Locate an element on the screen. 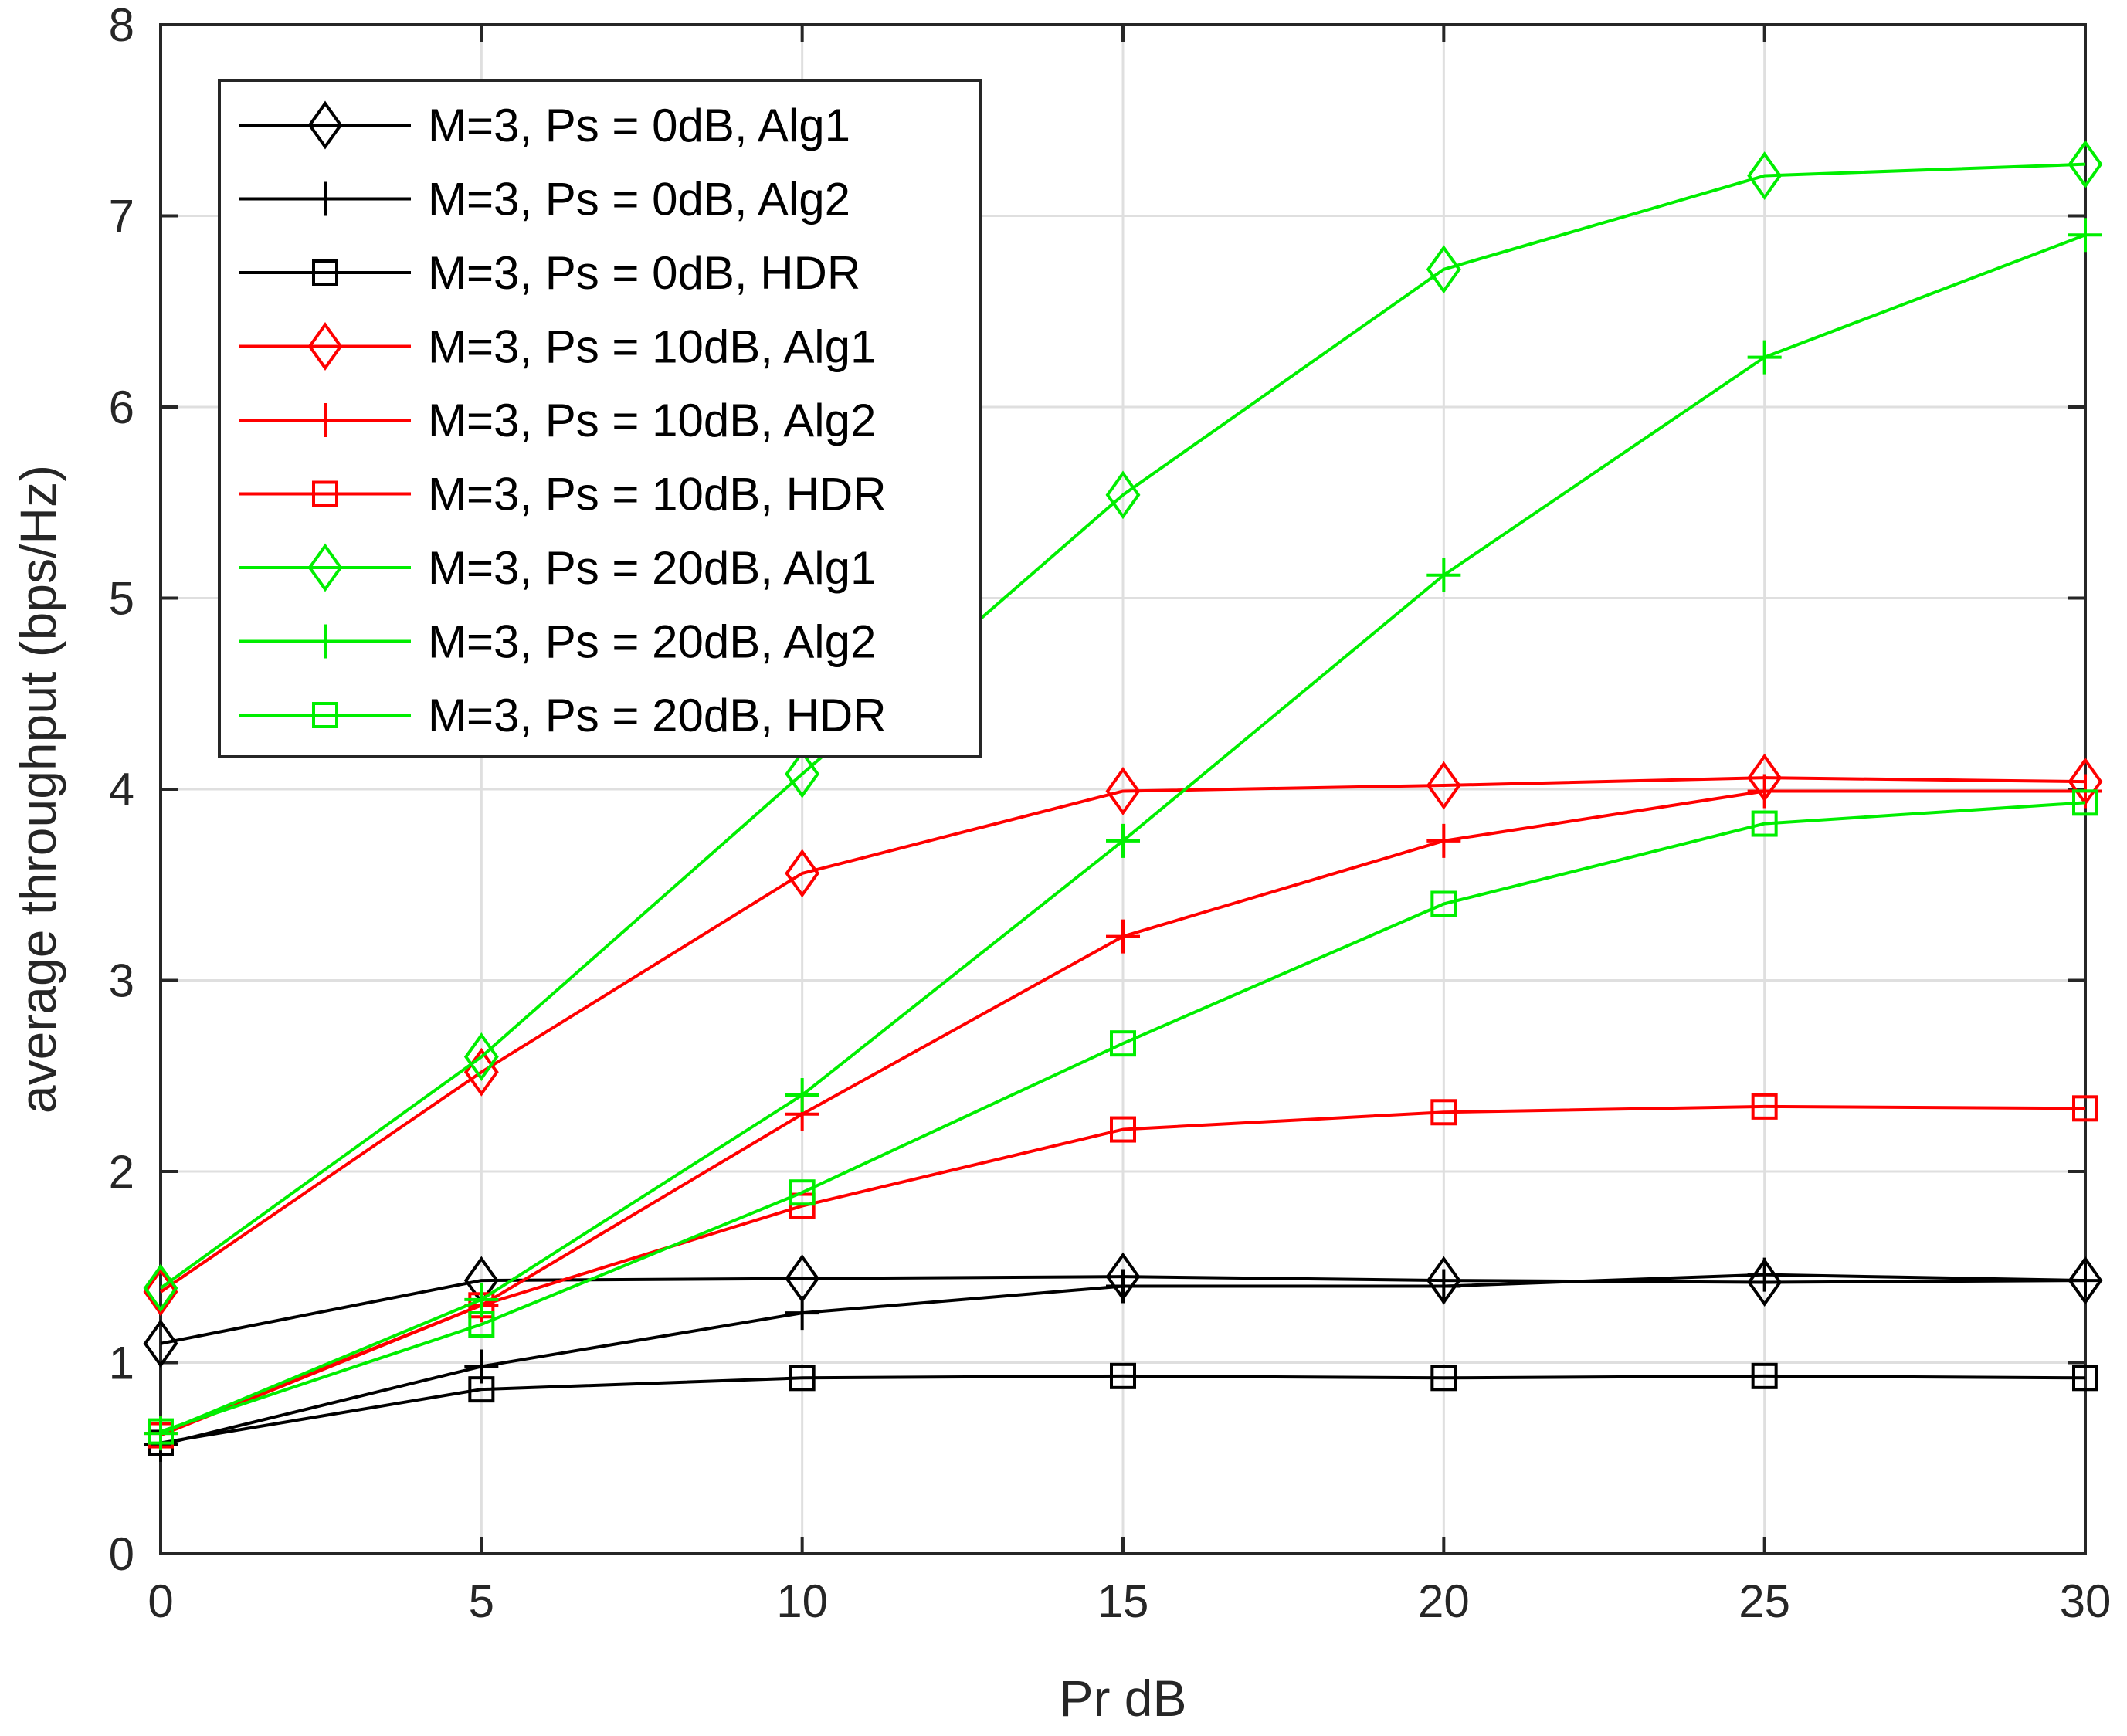 This screenshot has width=2127, height=1736. legend-item: M=3, Ps = 0dB, HDR is located at coordinates (549, 273).